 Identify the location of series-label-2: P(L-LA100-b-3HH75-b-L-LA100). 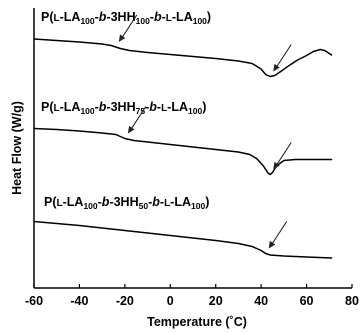
(123, 108).